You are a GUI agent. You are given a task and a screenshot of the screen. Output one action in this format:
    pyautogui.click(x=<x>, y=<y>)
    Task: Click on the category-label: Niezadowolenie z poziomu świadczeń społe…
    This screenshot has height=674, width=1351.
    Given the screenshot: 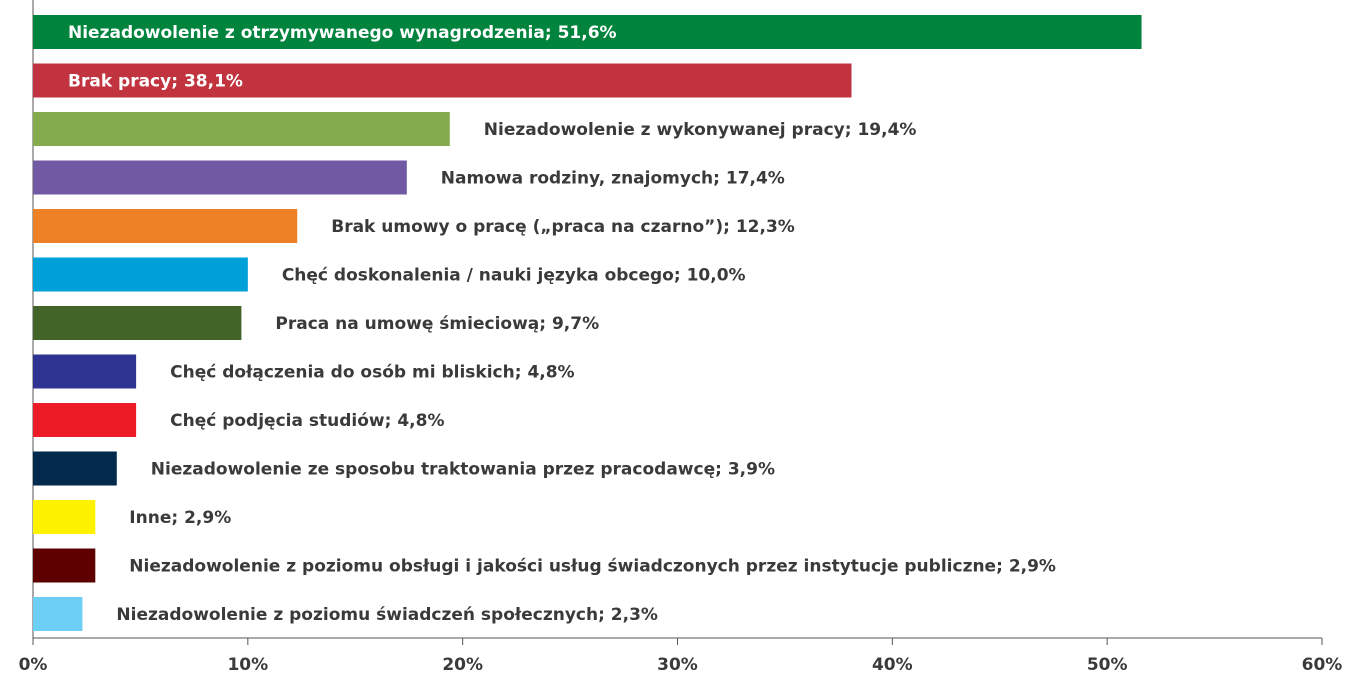 What is the action you would take?
    pyautogui.click(x=360, y=615)
    